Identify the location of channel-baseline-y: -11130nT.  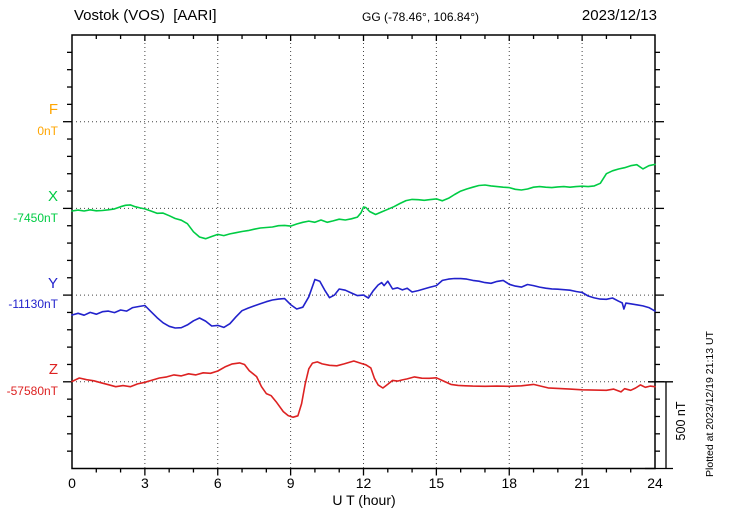
(33, 304).